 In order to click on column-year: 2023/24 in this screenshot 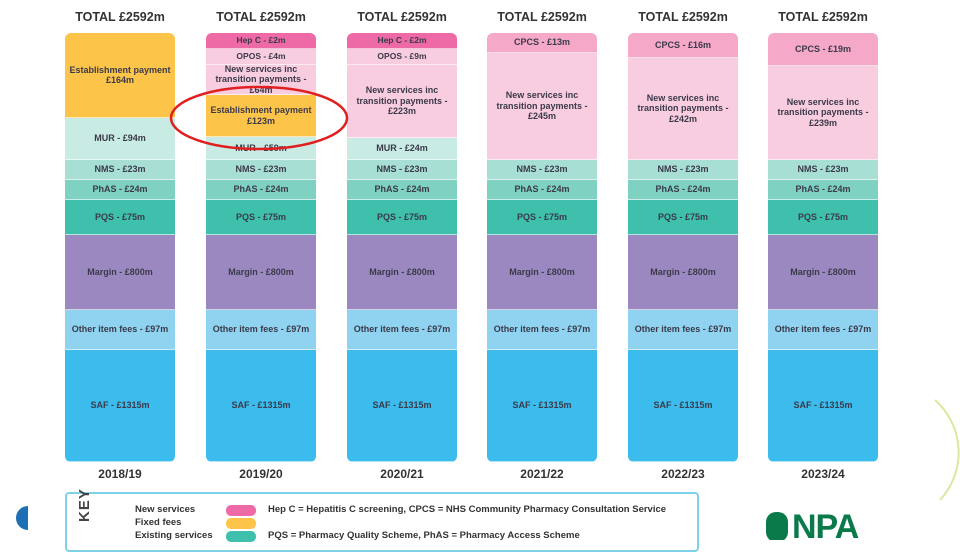, I will do `click(823, 474)`.